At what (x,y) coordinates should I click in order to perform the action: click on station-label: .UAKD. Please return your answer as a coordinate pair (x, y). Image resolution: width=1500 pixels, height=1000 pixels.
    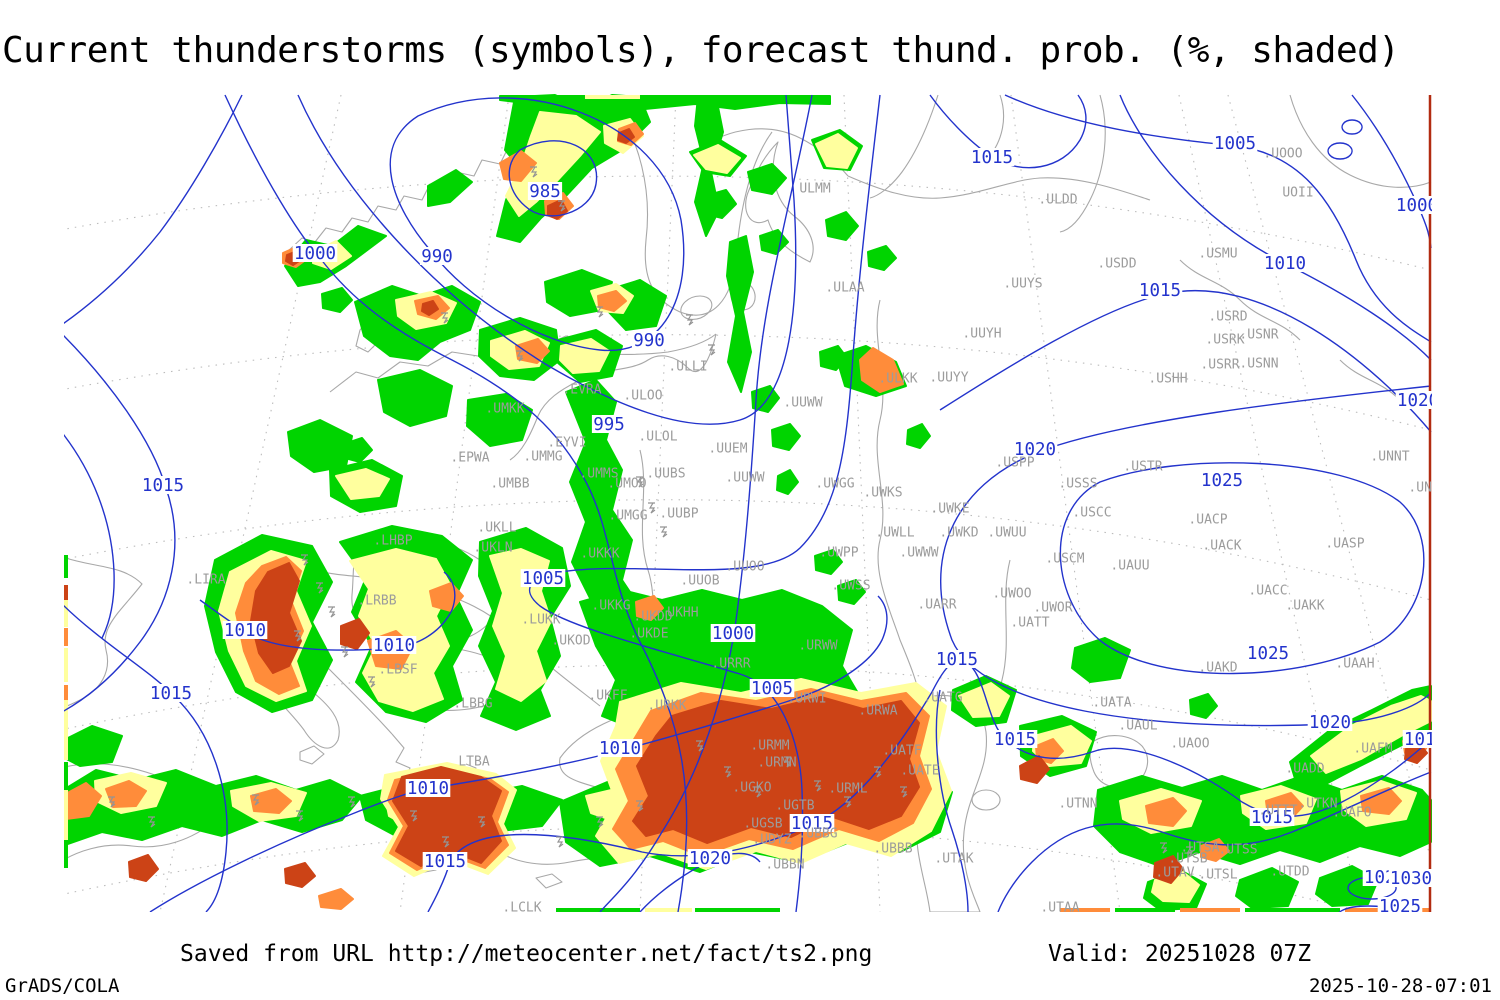
    Looking at the image, I should click on (1217, 668).